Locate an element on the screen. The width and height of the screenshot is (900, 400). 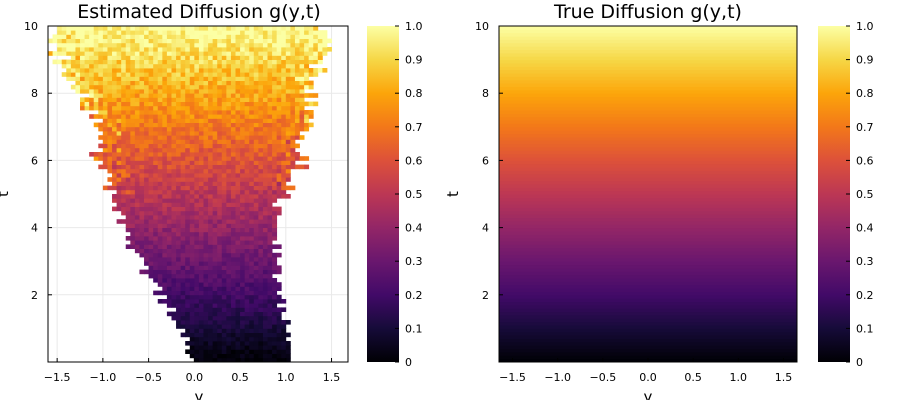
y-axis-label: t is located at coordinates (453, 194).